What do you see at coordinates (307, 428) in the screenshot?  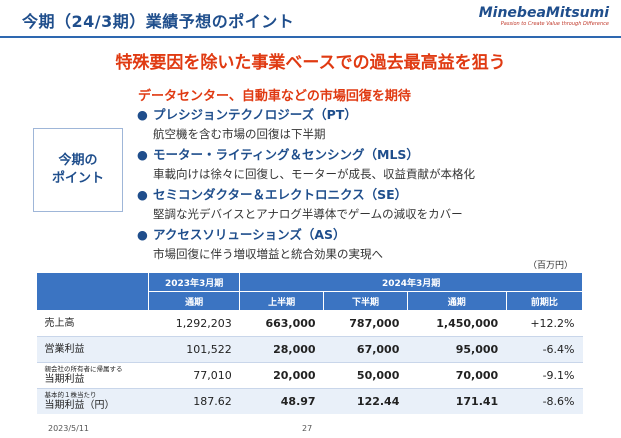 I see `page-number: 27` at bounding box center [307, 428].